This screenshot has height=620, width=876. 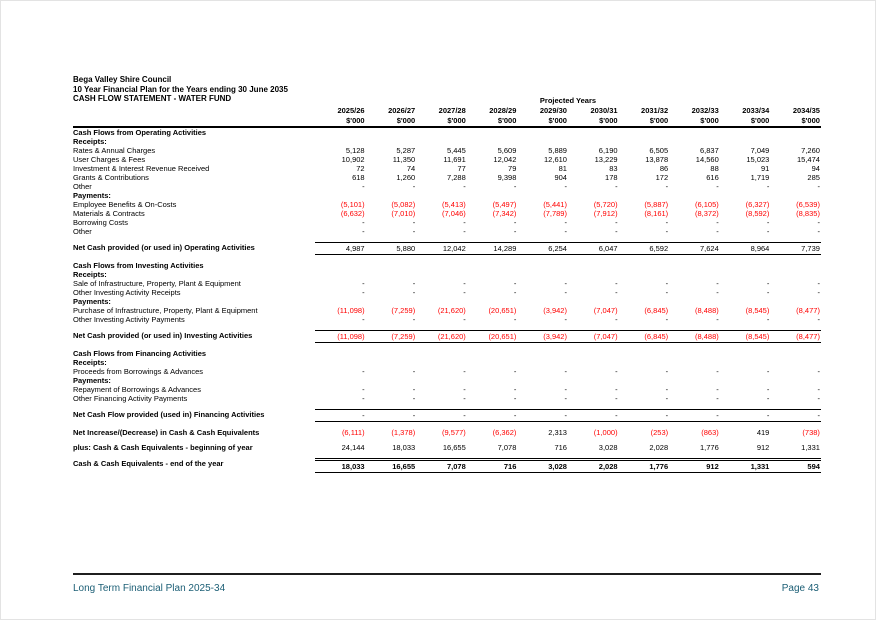 I want to click on value-cell: 7,739, so click(x=810, y=248).